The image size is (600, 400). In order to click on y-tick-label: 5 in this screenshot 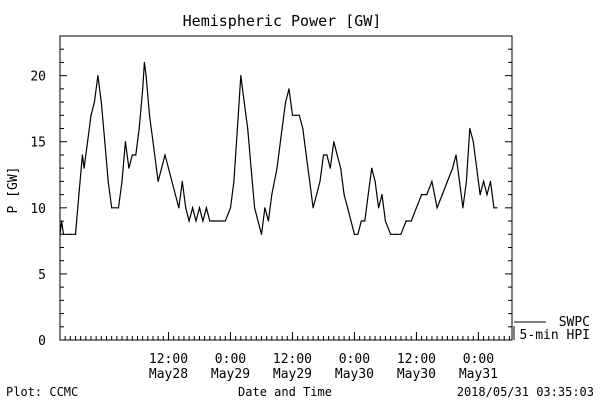, I will do `click(42, 275)`.